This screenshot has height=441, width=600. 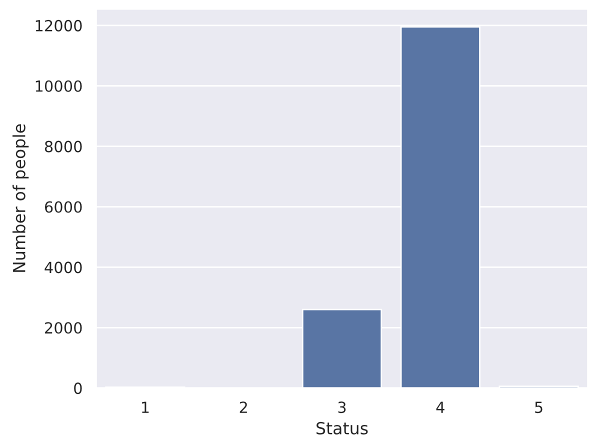 I want to click on y-tick-label: 0, so click(x=78, y=388).